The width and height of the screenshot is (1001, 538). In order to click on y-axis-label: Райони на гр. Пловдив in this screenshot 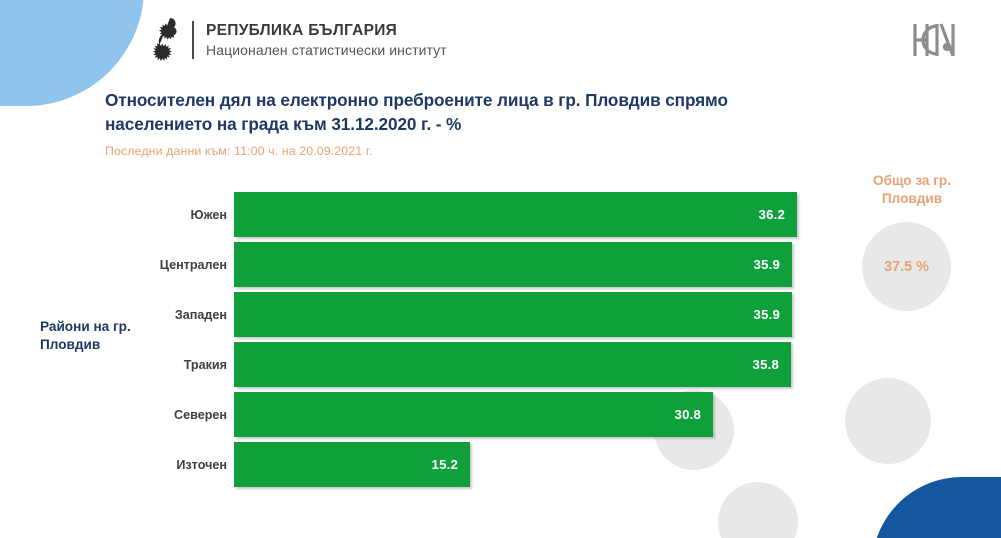, I will do `click(85, 336)`.